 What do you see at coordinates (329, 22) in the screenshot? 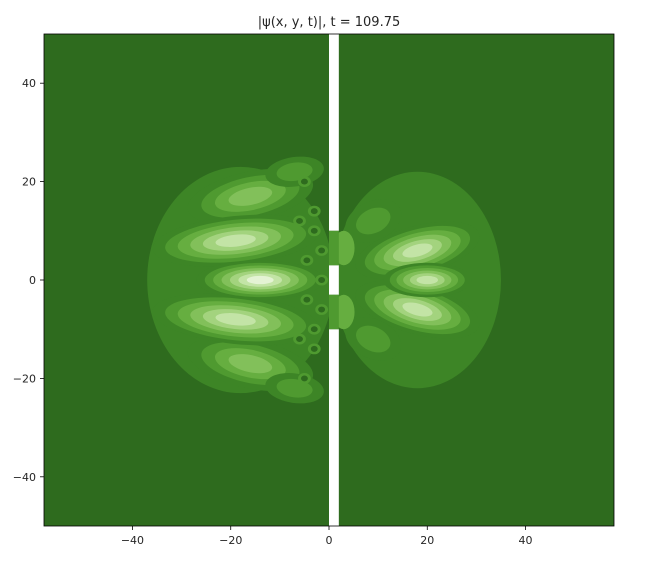
I see `chart-title: |ψ(x, y, t)|, t = 109.75` at bounding box center [329, 22].